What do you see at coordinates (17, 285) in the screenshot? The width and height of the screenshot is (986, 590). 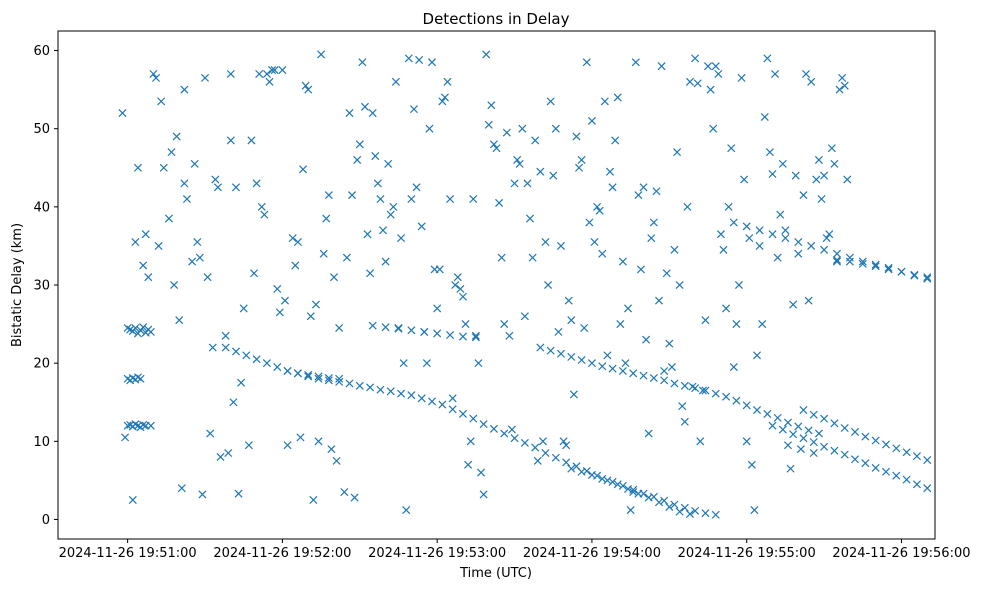 I see `y-axis-title: Bistatic Delay (km)` at bounding box center [17, 285].